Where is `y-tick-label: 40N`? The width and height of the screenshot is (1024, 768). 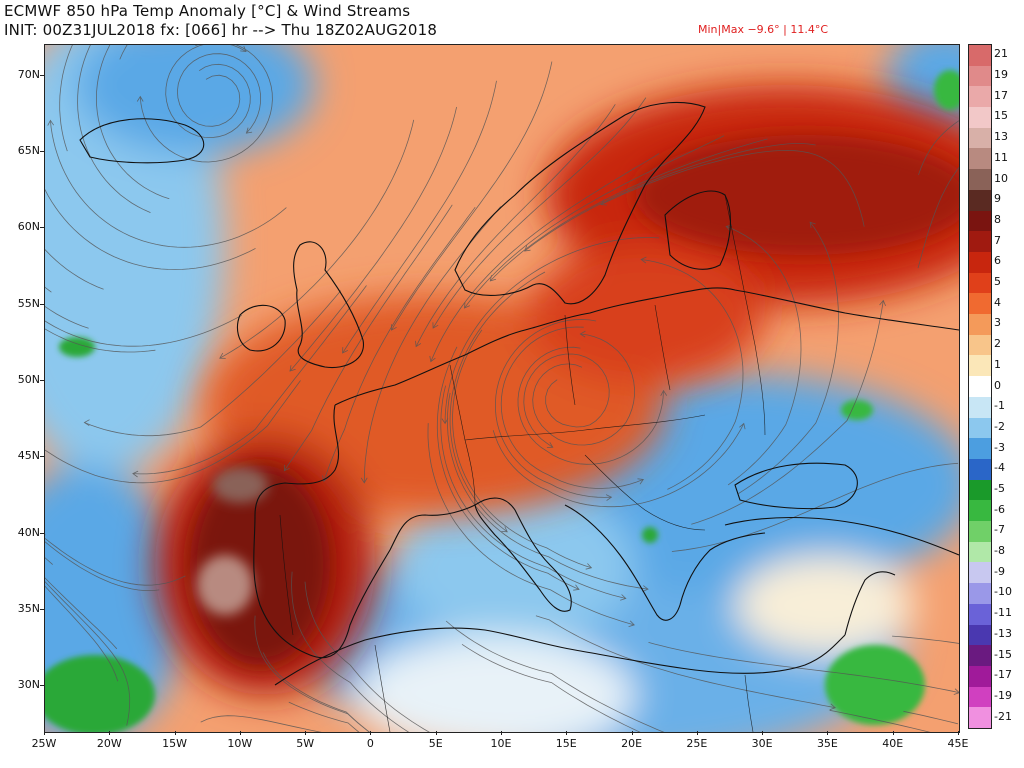
y-tick-label: 40N is located at coordinates (28, 532).